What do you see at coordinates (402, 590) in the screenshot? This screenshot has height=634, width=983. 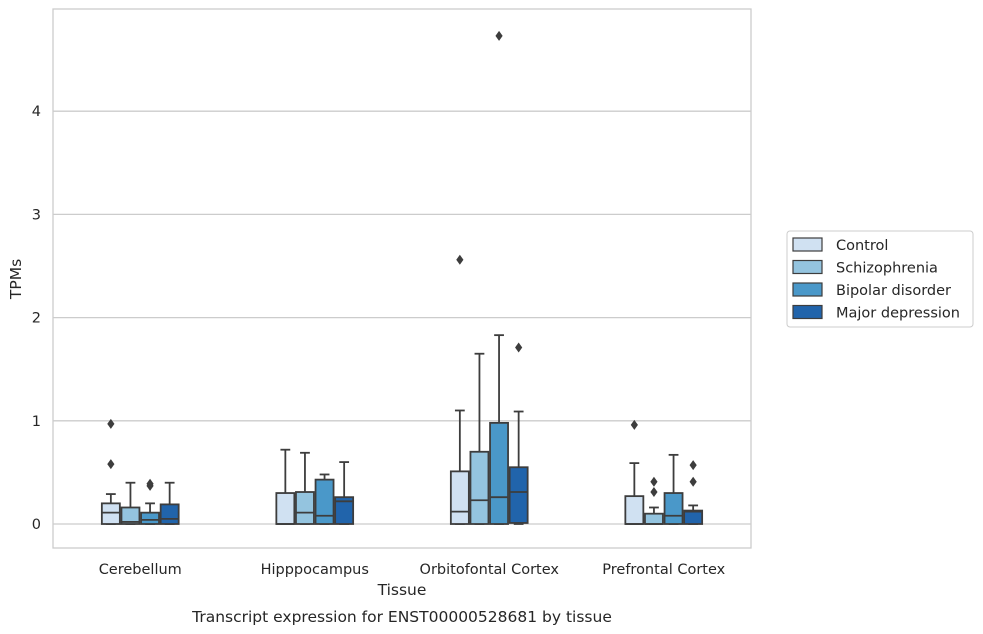 I see `x-axis-label: Tissue` at bounding box center [402, 590].